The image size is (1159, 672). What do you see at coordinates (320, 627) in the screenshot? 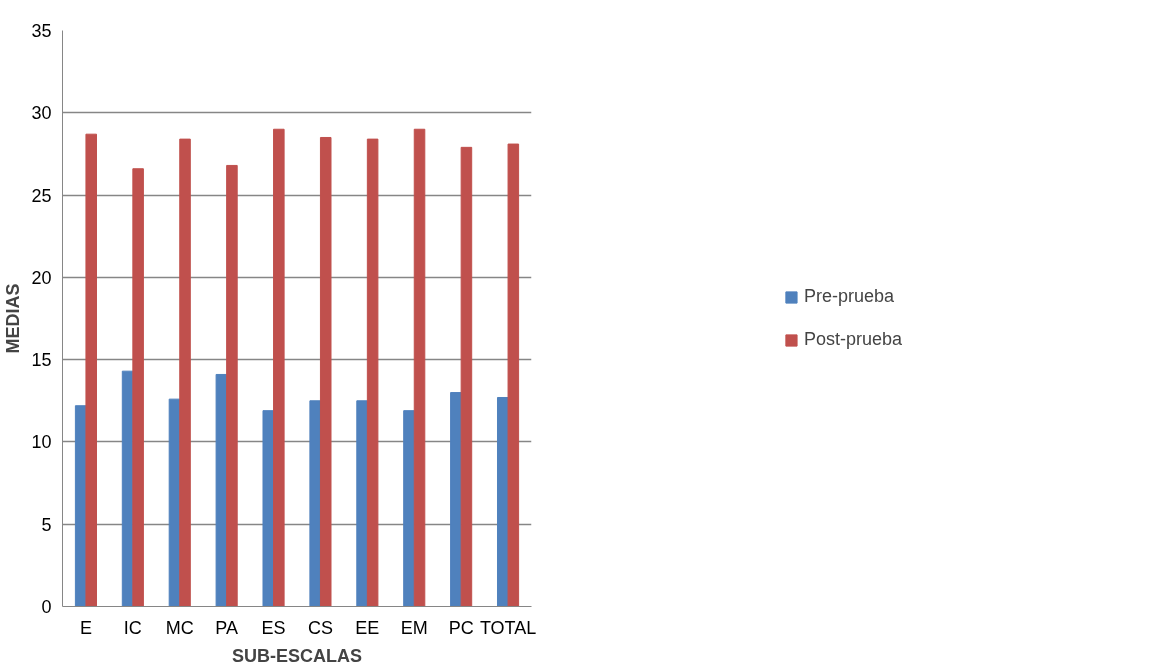
I see `x-tick-label: CS` at bounding box center [320, 627].